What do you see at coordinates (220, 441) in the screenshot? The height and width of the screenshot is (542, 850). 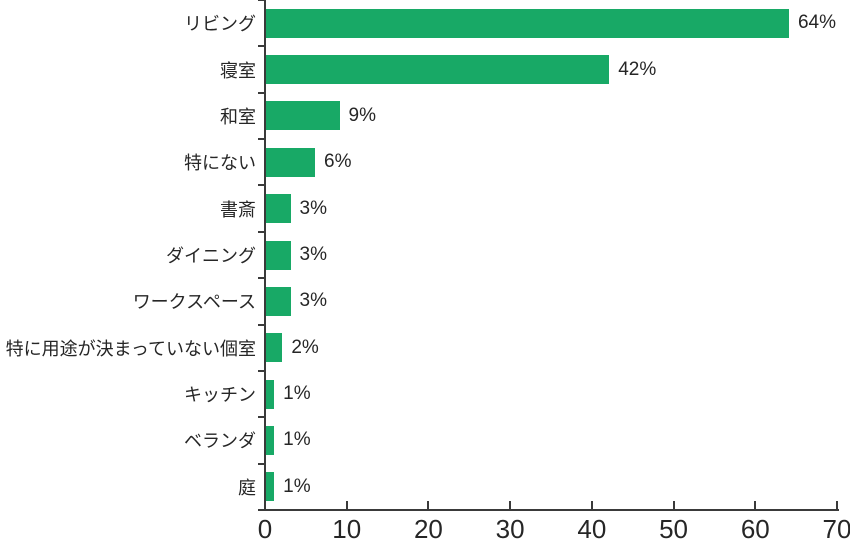 I see `category-label: ベランダ` at bounding box center [220, 441].